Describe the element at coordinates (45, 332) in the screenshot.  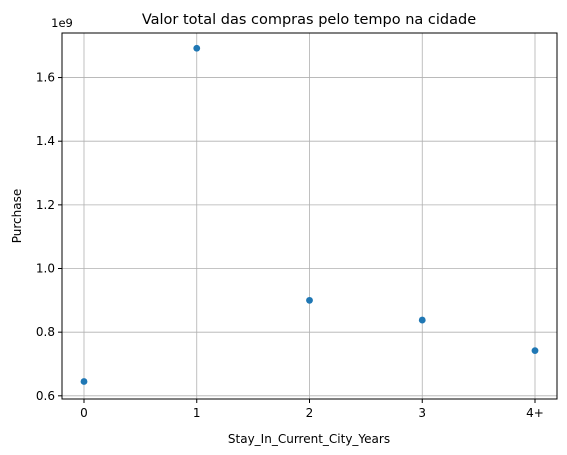
I see `y-tick-label: 0.8` at that location.